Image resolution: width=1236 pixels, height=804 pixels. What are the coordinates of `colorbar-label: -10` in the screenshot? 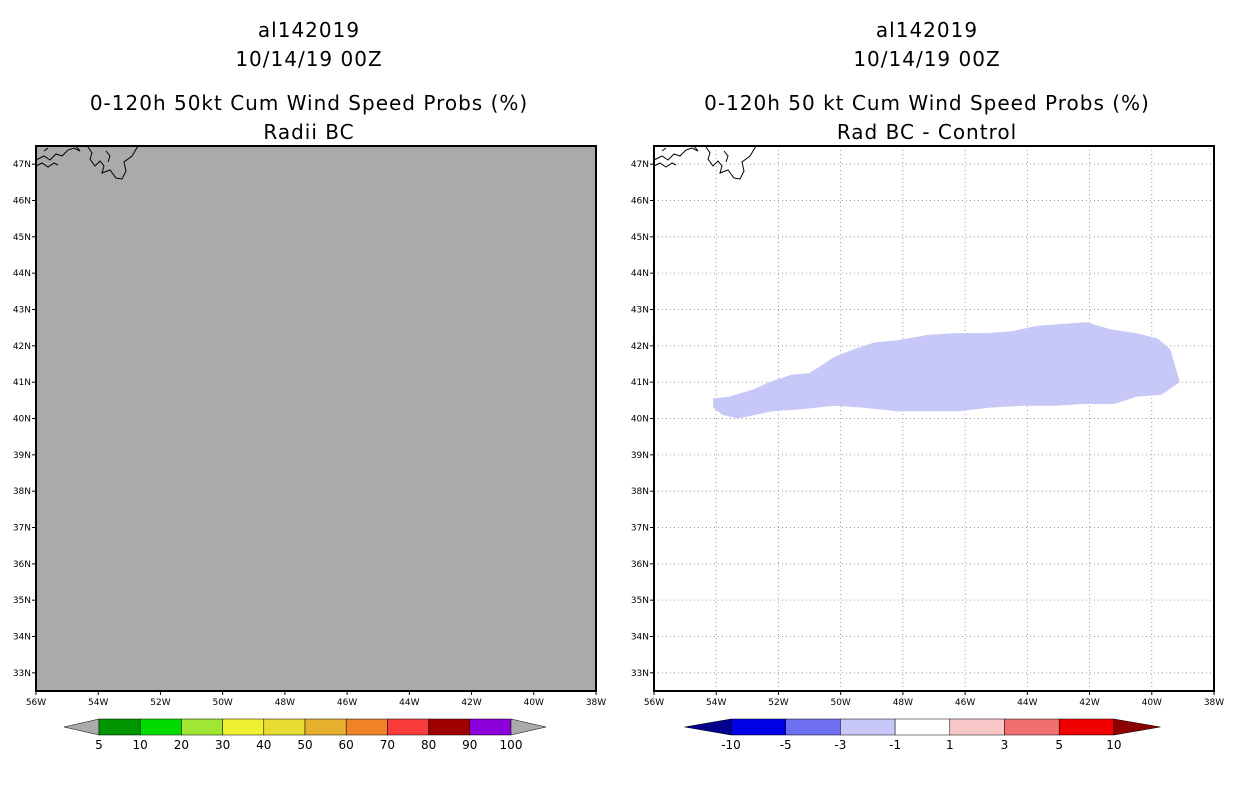 It's located at (731, 745).